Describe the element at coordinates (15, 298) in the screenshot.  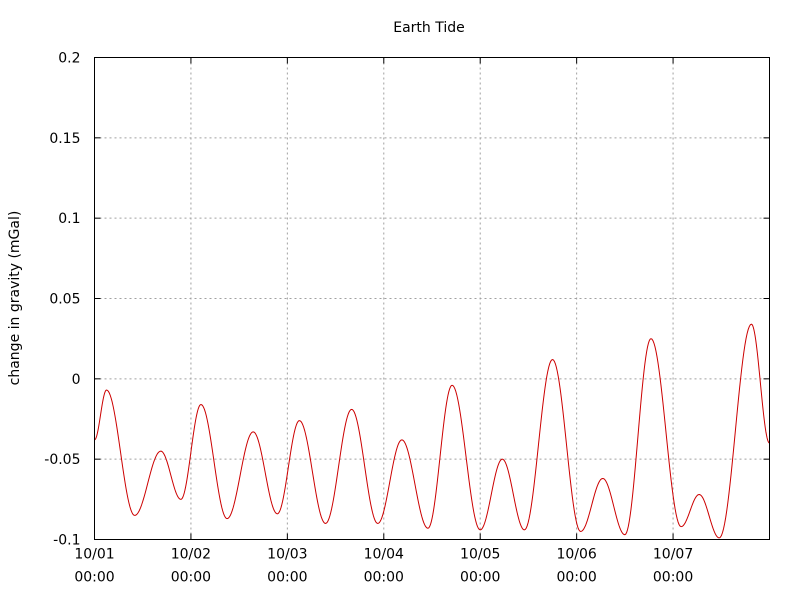
I see `y-axis-label: change in gravity (mGal)` at that location.